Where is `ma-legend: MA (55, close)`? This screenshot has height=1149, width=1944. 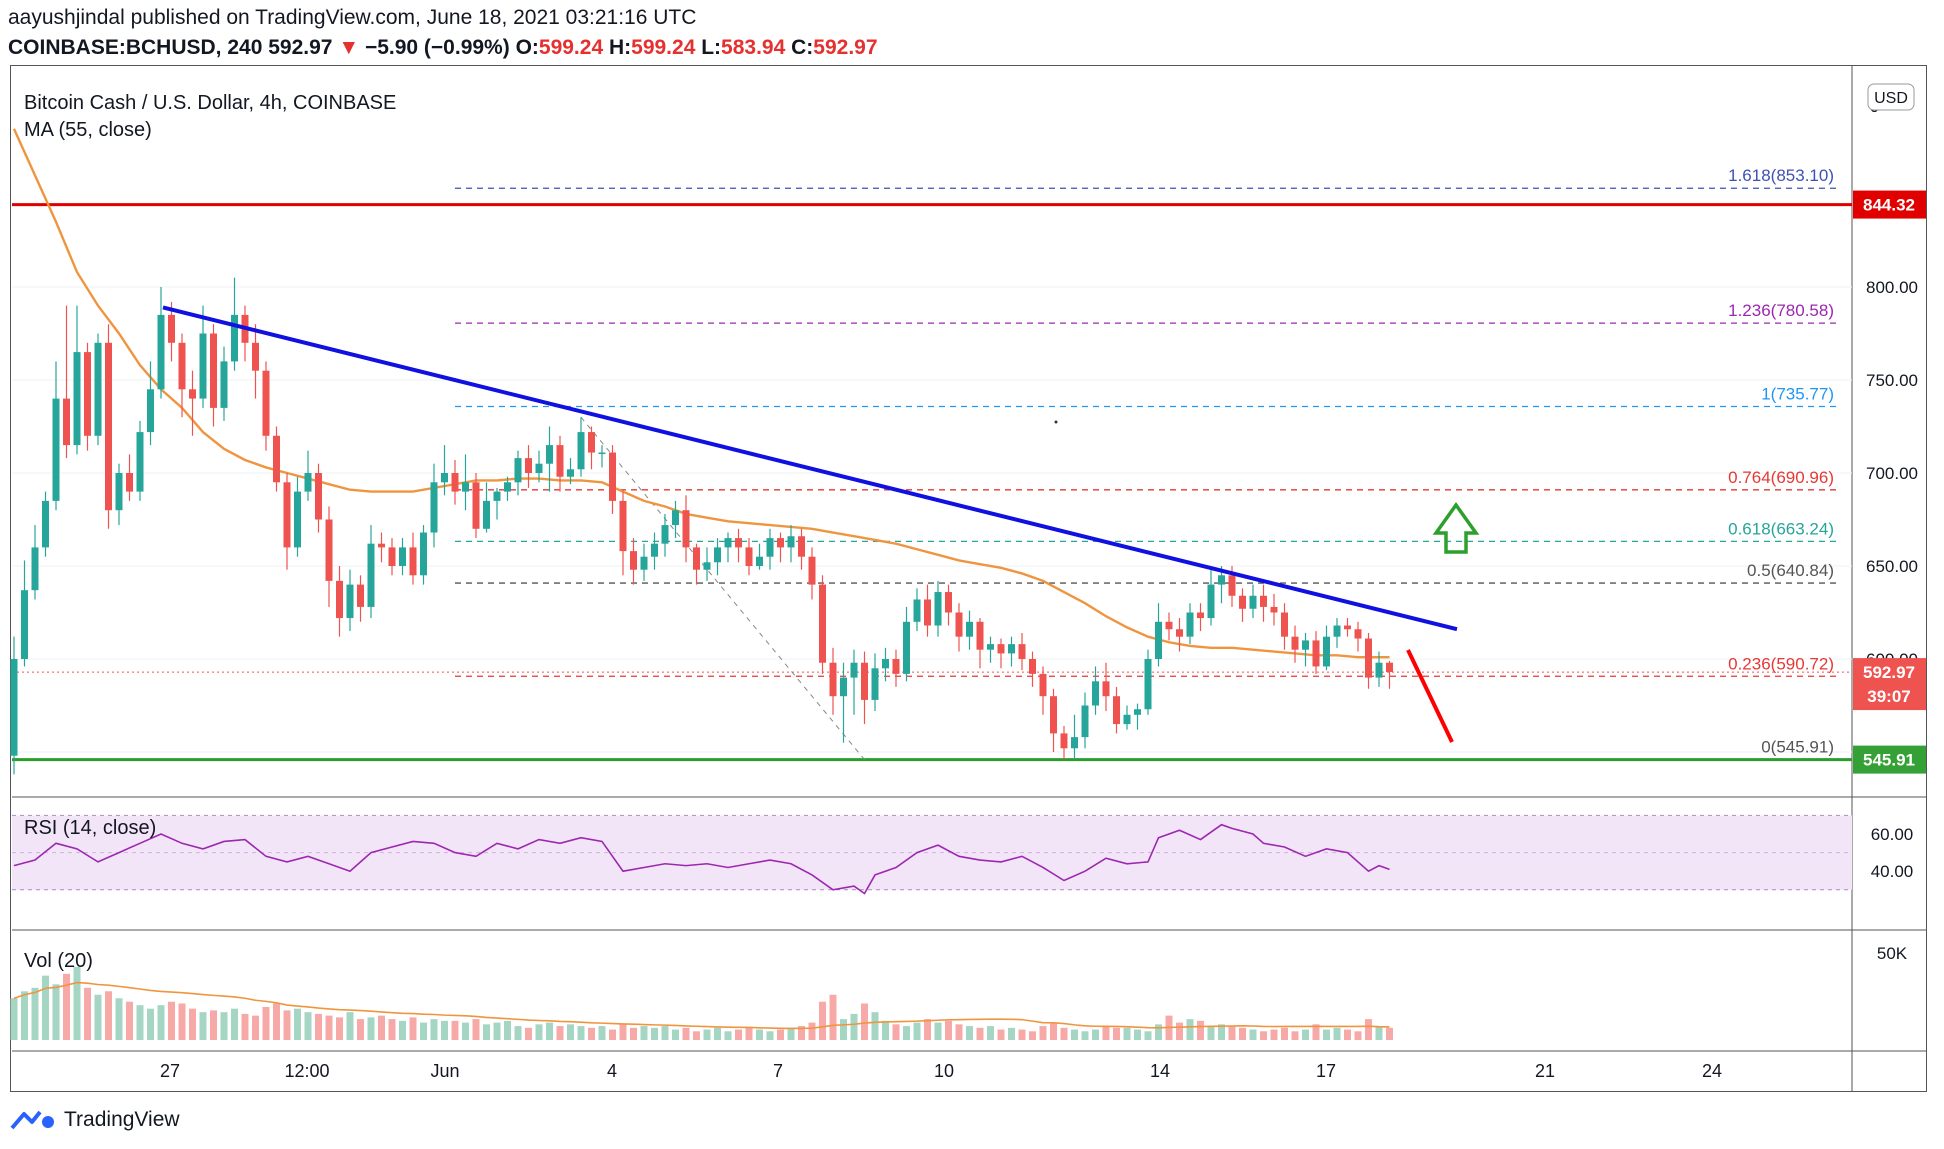 ma-legend: MA (55, close) is located at coordinates (88, 130).